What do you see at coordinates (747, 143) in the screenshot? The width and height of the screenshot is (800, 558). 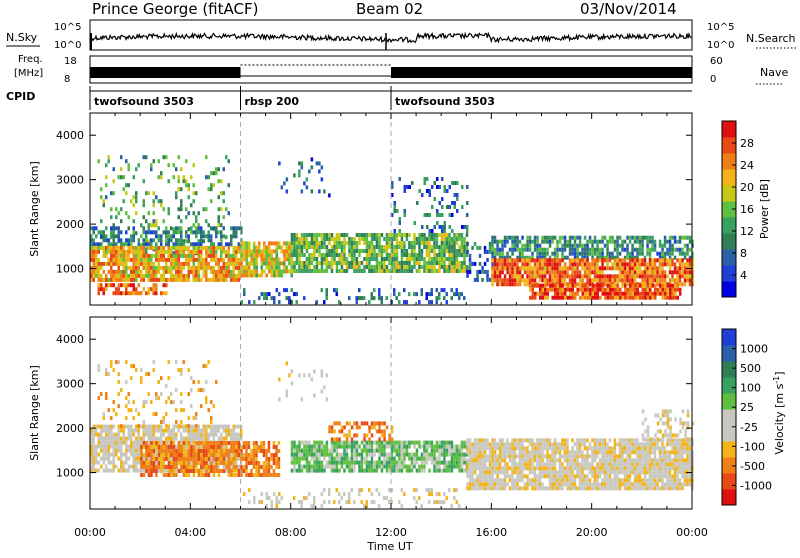 I see `power-colorbar-tick-label: 28` at bounding box center [747, 143].